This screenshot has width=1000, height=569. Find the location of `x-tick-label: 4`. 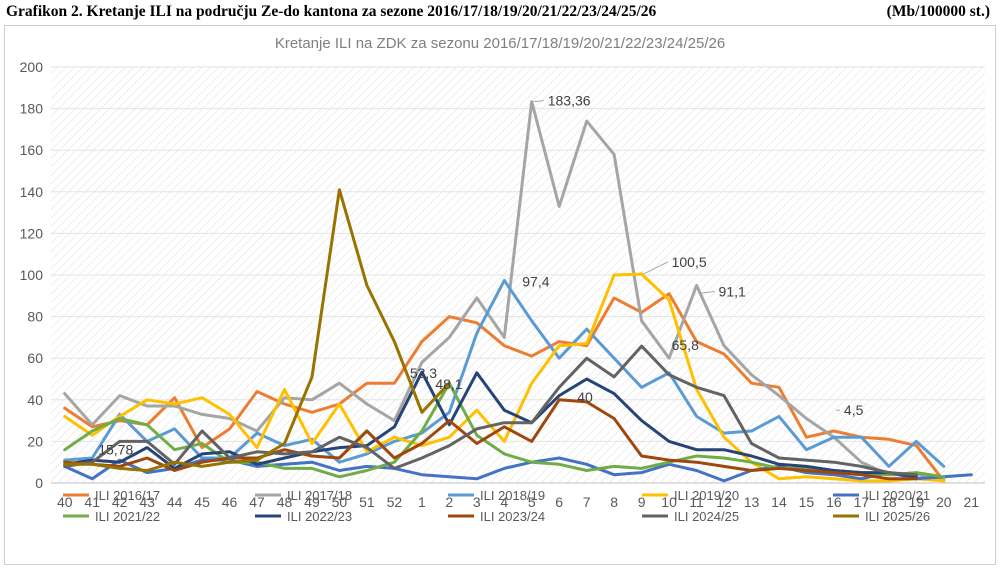

x-tick-label: 4 is located at coordinates (504, 502).